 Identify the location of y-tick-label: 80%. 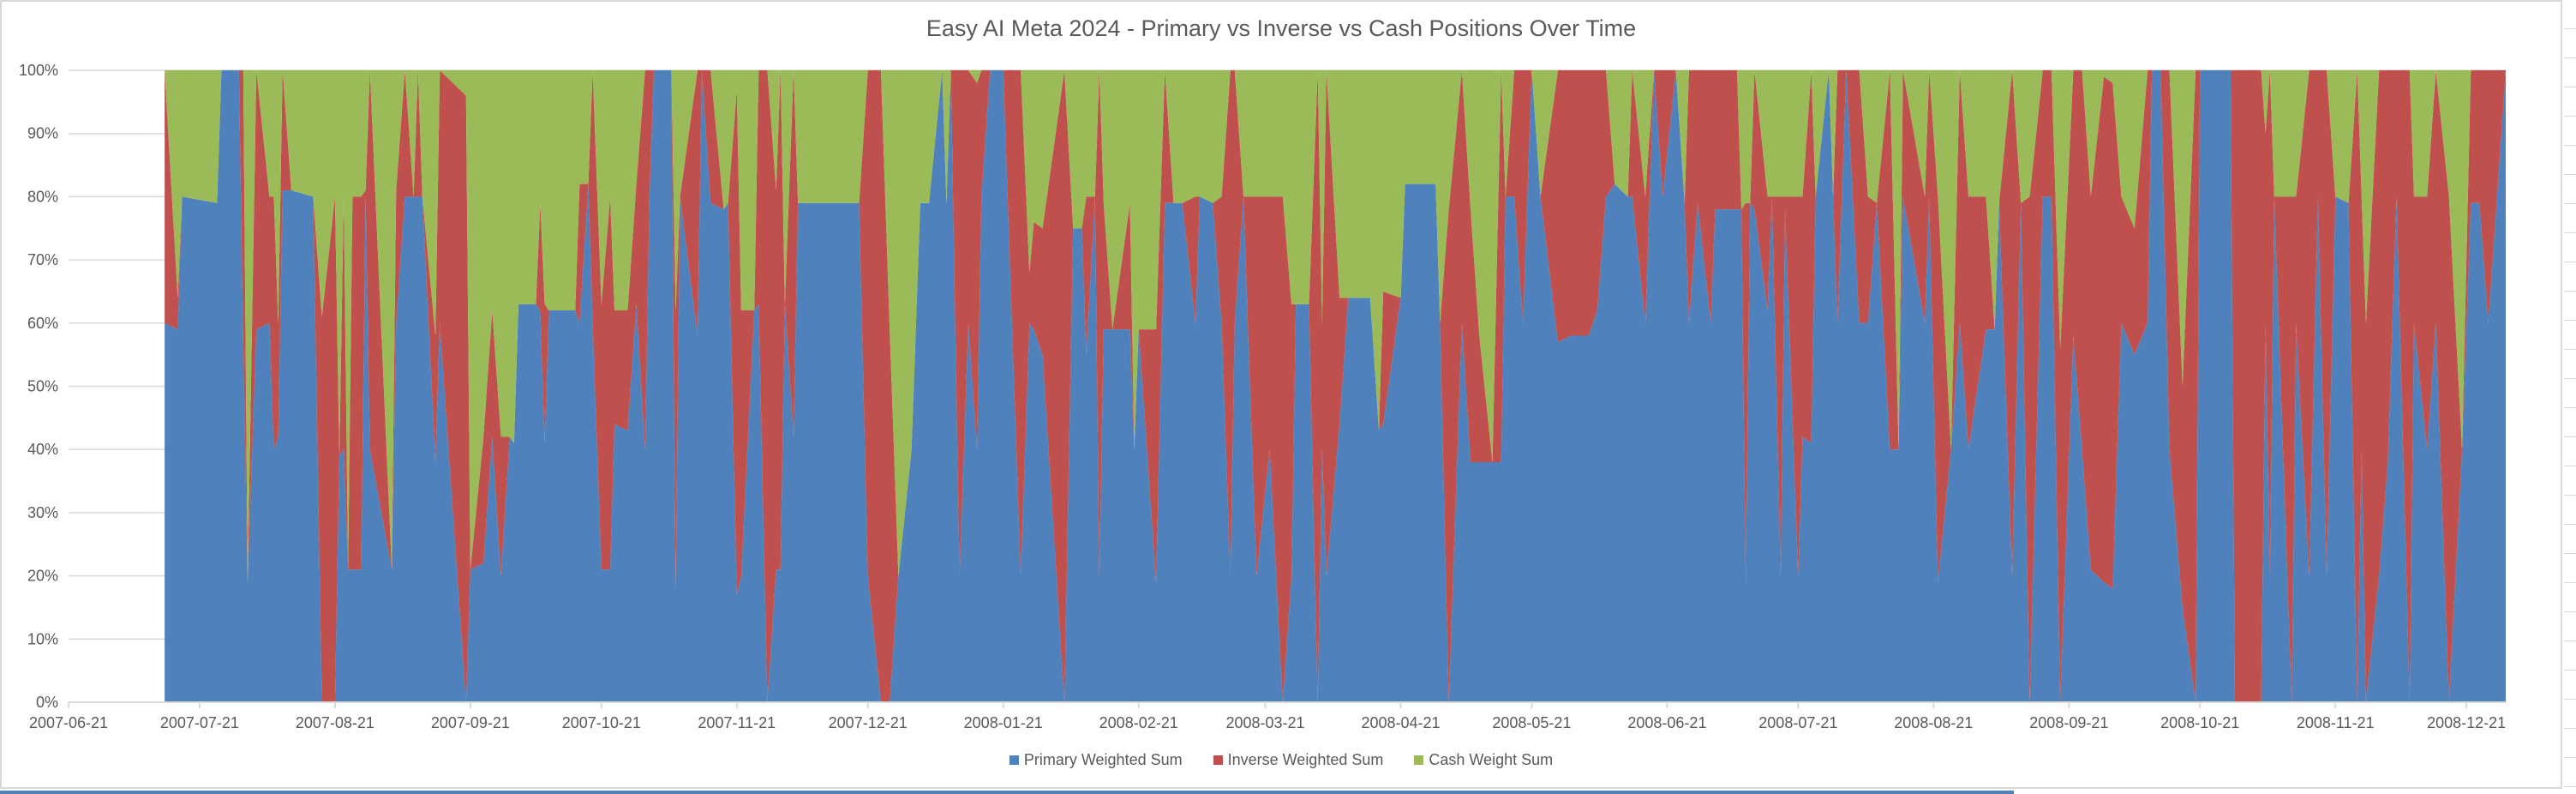
(42, 197).